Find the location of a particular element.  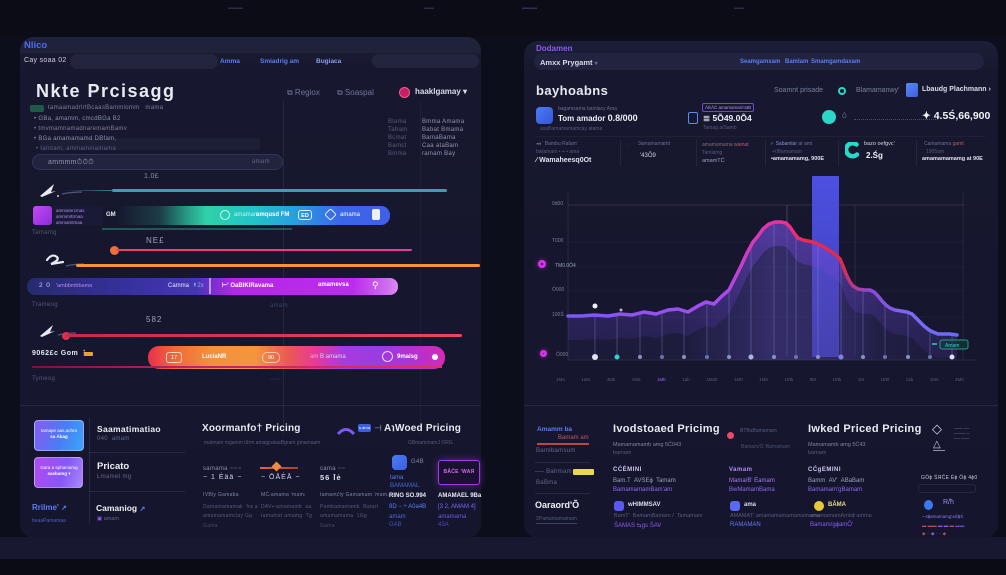

svg-text: Amam is located at coordinates (952, 346).